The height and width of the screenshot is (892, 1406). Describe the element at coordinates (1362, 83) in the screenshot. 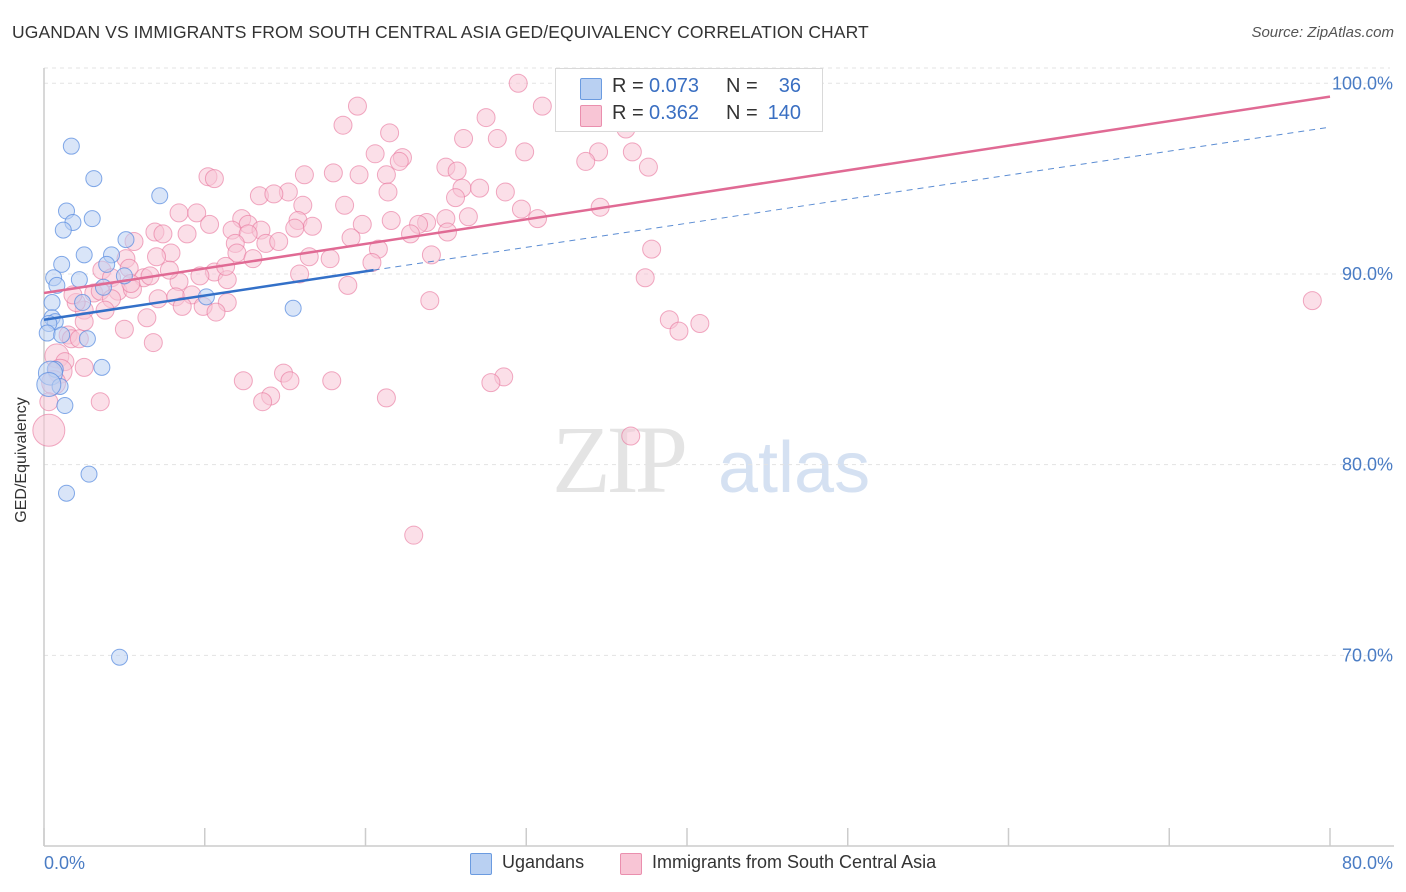

I see `y-tick-label: 100.0%` at that location.